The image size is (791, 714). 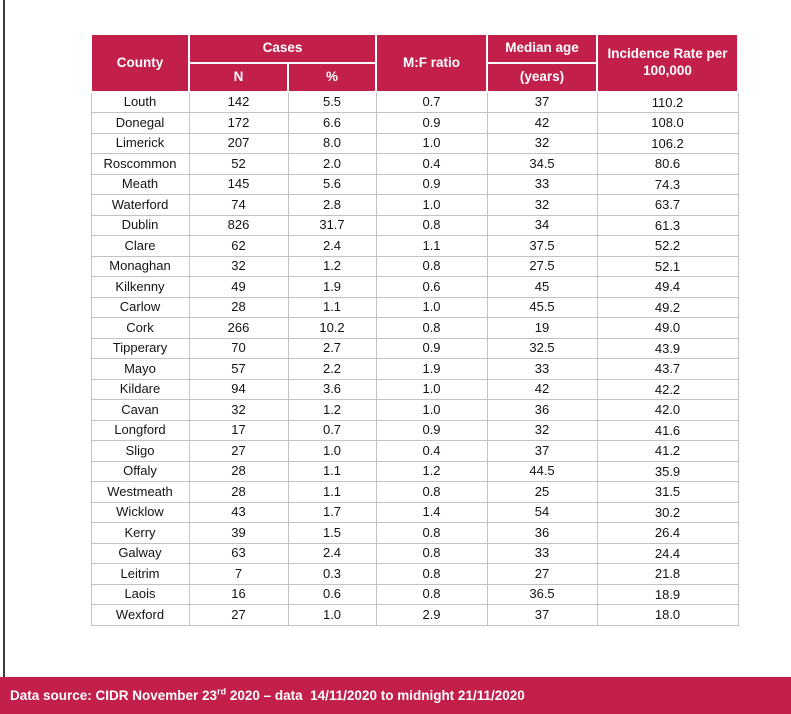 I want to click on col-header-county: County, so click(x=140, y=63).